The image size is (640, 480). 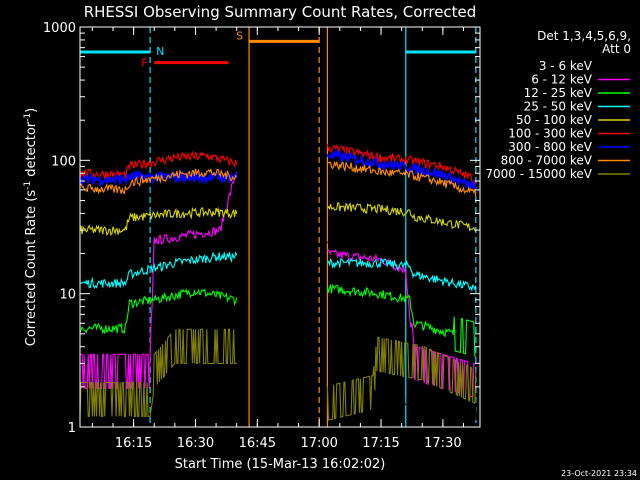 What do you see at coordinates (195, 443) in the screenshot?
I see `x-tick-label-1: 16:30` at bounding box center [195, 443].